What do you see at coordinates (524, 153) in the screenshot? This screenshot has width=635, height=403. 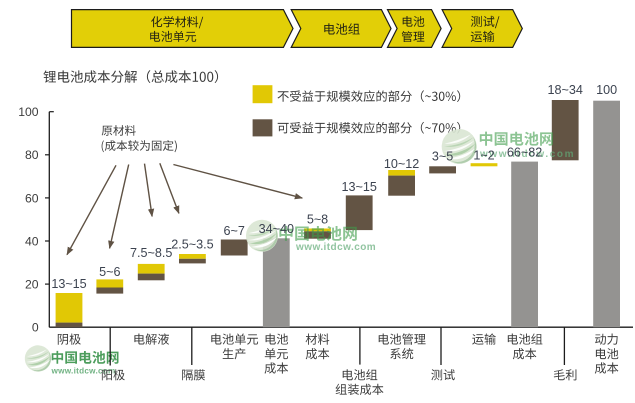 I see `svg-text: 66~82` at bounding box center [524, 153].